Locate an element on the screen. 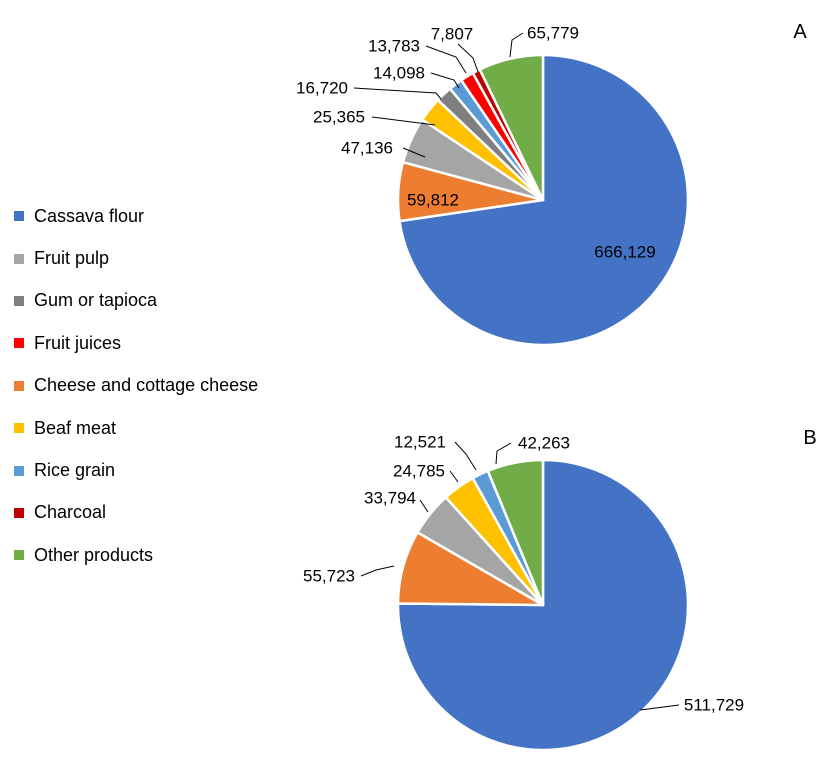 The width and height of the screenshot is (824, 766). legend-item-cheese-and-cottage-cheese: Cheese and cottage cheese is located at coordinates (136, 386).